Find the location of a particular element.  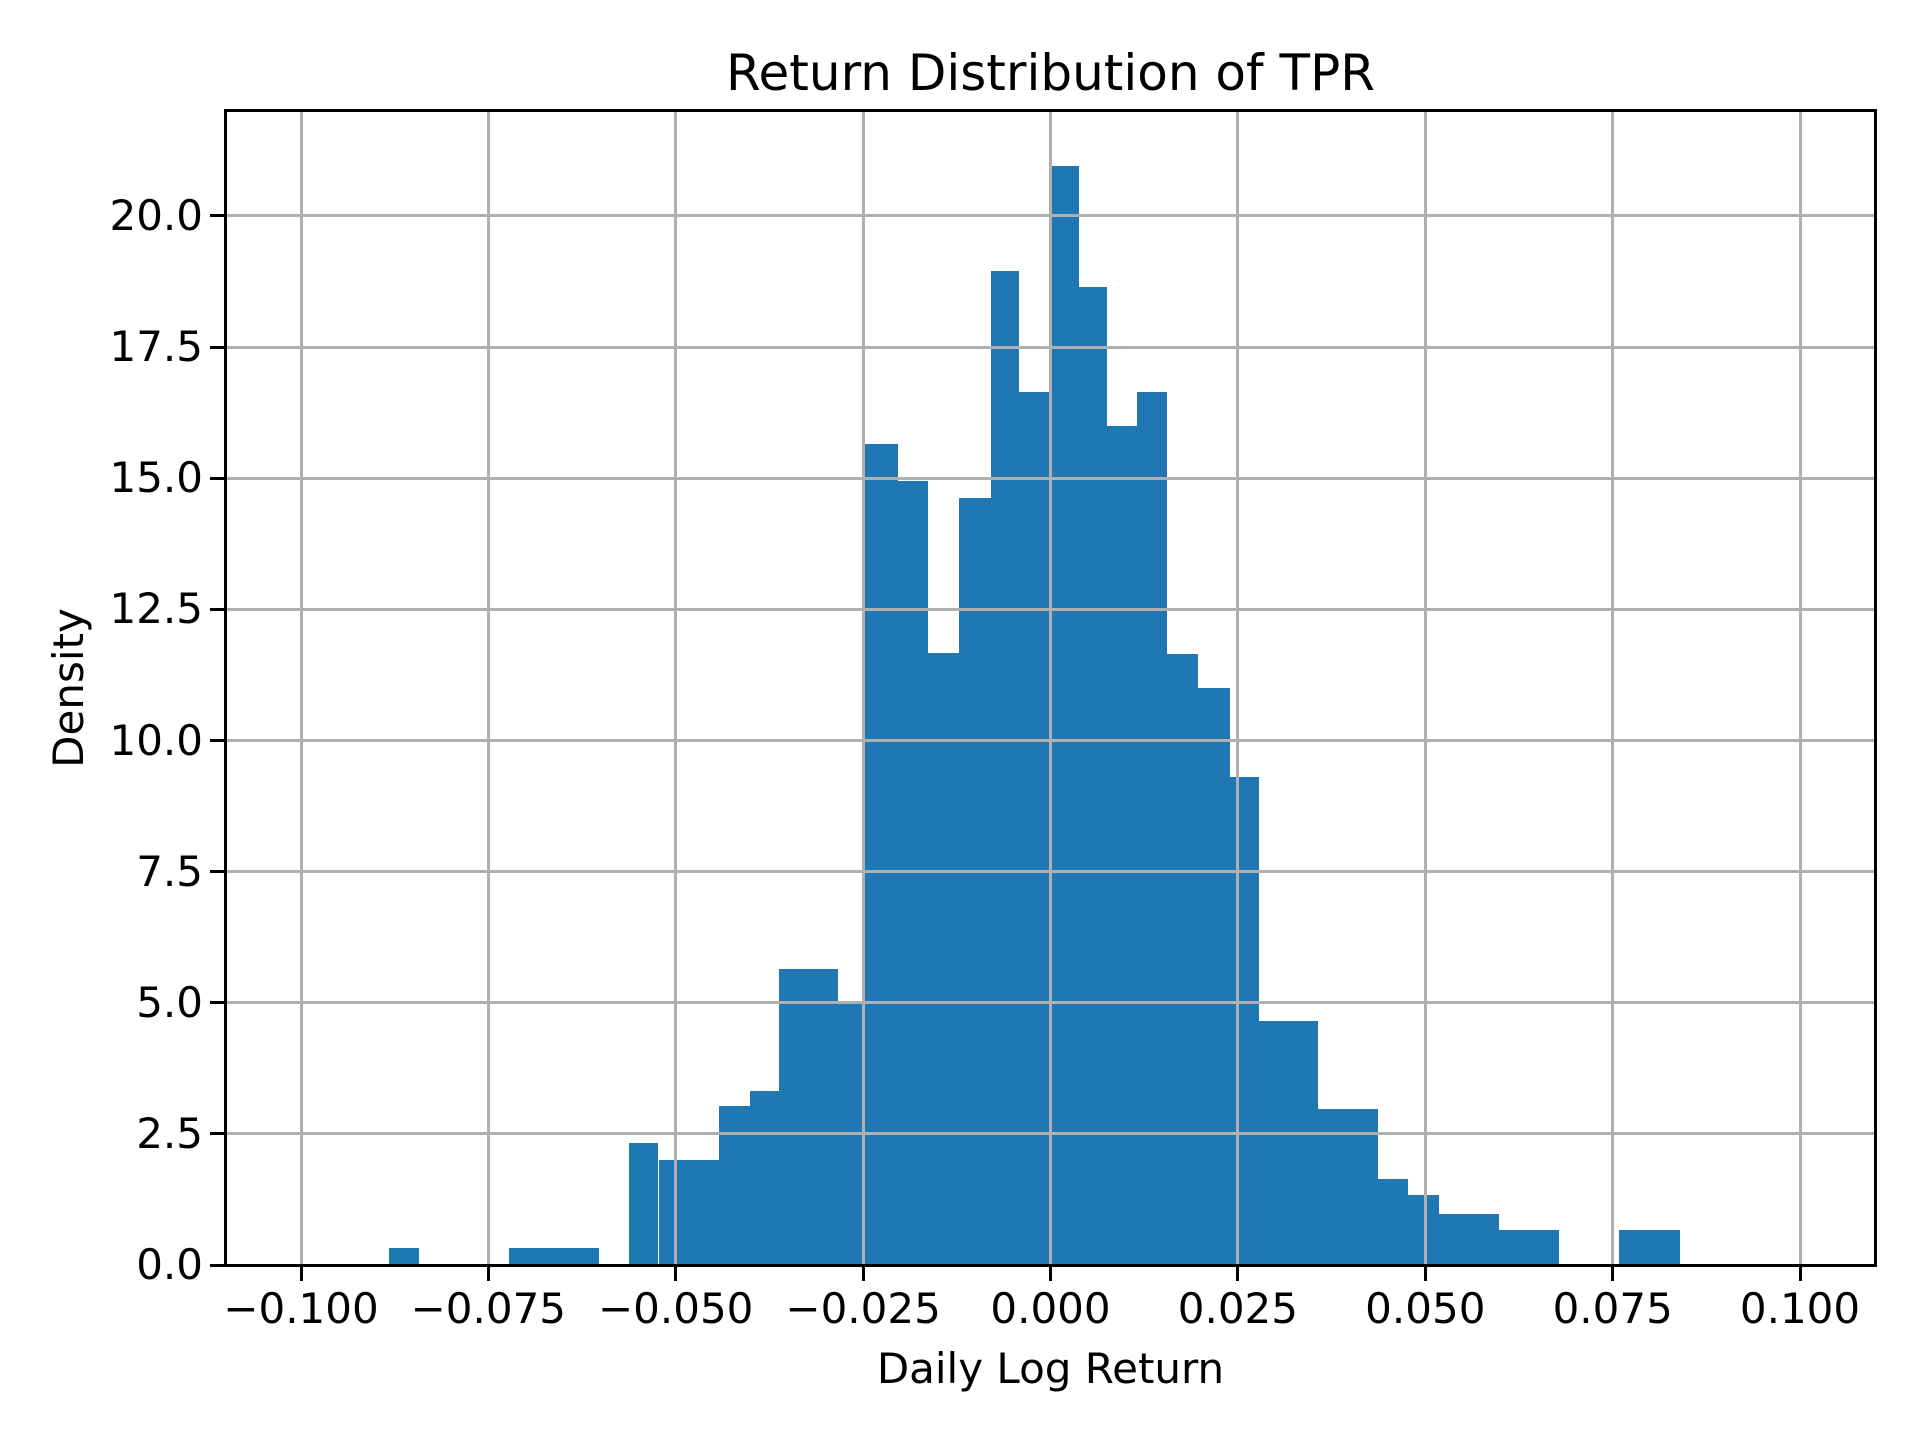

chart-title: Return Distribution of TPR is located at coordinates (1050, 73).